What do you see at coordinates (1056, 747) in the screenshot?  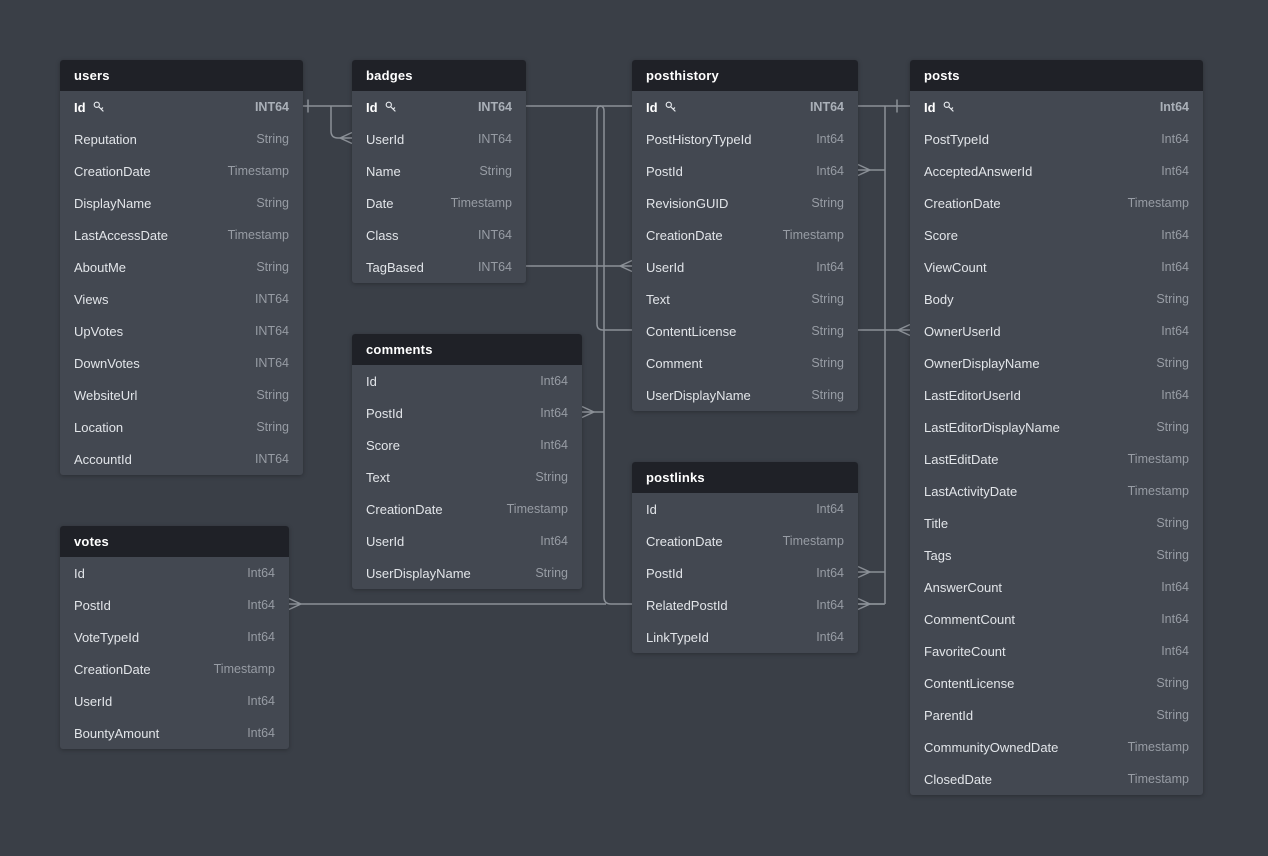 I see `column-row-posts-communityowneddate: CommunityOwnedDate Timestamp` at bounding box center [1056, 747].